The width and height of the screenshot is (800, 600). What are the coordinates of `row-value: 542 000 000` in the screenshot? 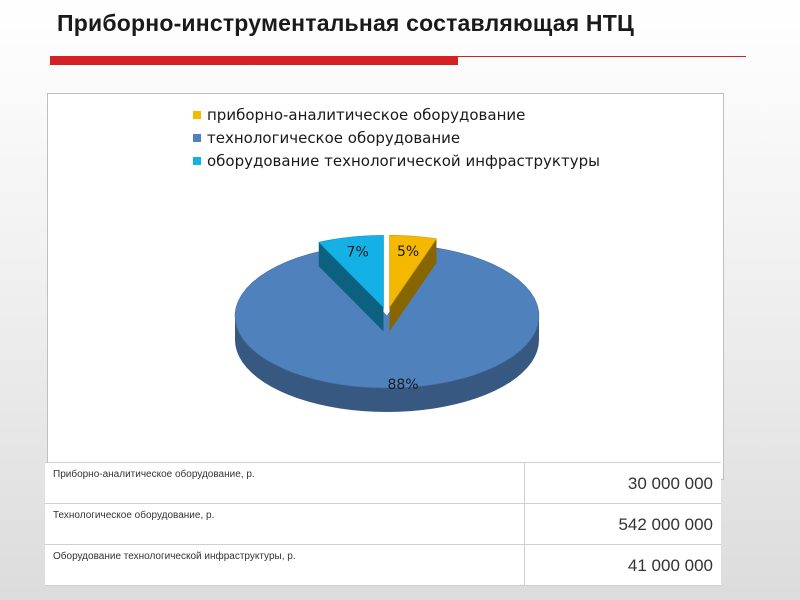 It's located at (622, 524).